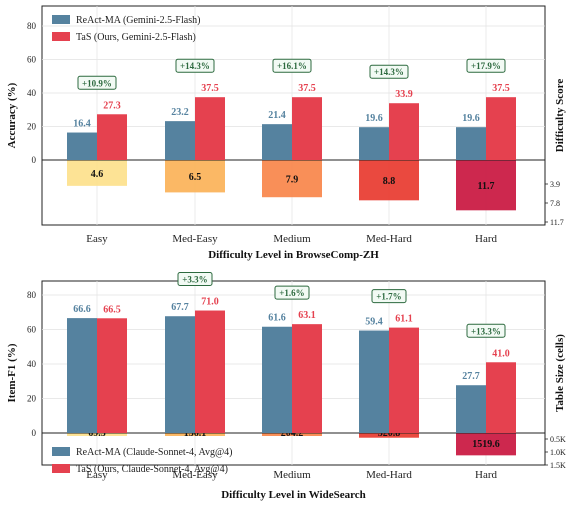 This screenshot has width=570, height=531. I want to click on improvement-label: +10.9%, so click(97, 83).